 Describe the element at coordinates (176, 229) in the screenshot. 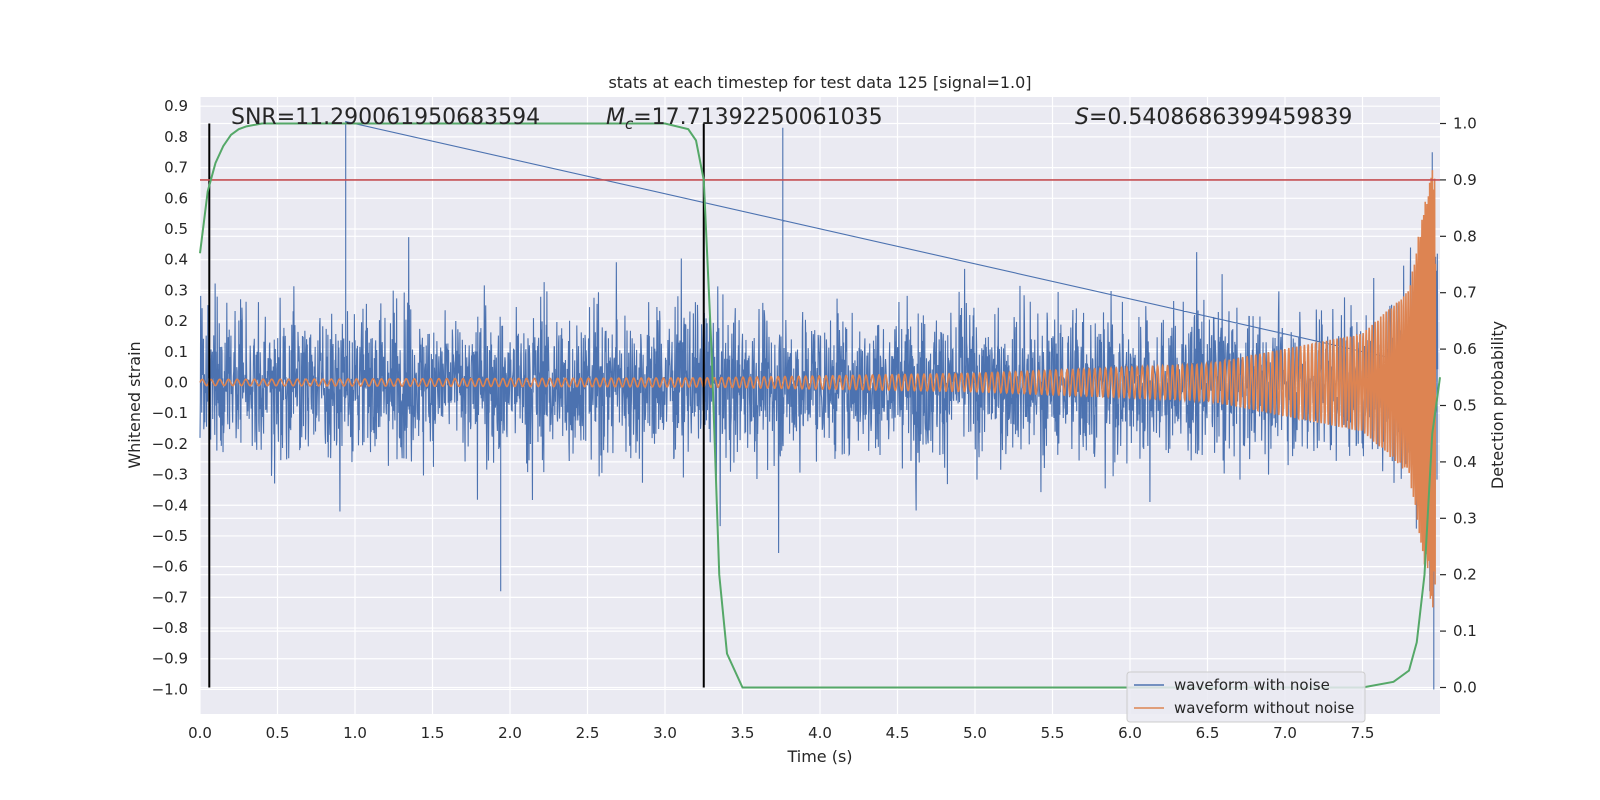

I see `y-tick-label: 0.5` at that location.